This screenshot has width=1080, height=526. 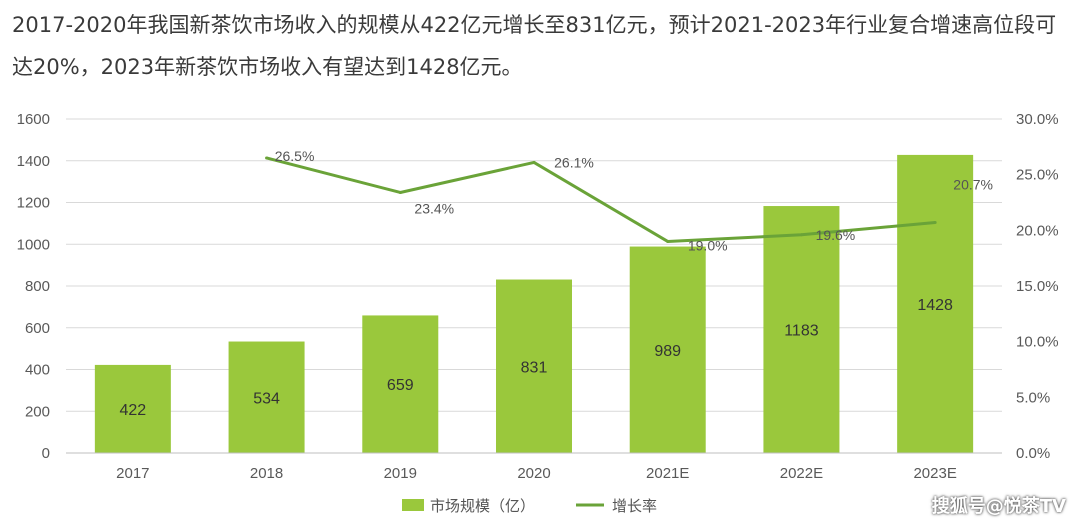 What do you see at coordinates (33, 161) in the screenshot?
I see `y-left-tick-label: 1400` at bounding box center [33, 161].